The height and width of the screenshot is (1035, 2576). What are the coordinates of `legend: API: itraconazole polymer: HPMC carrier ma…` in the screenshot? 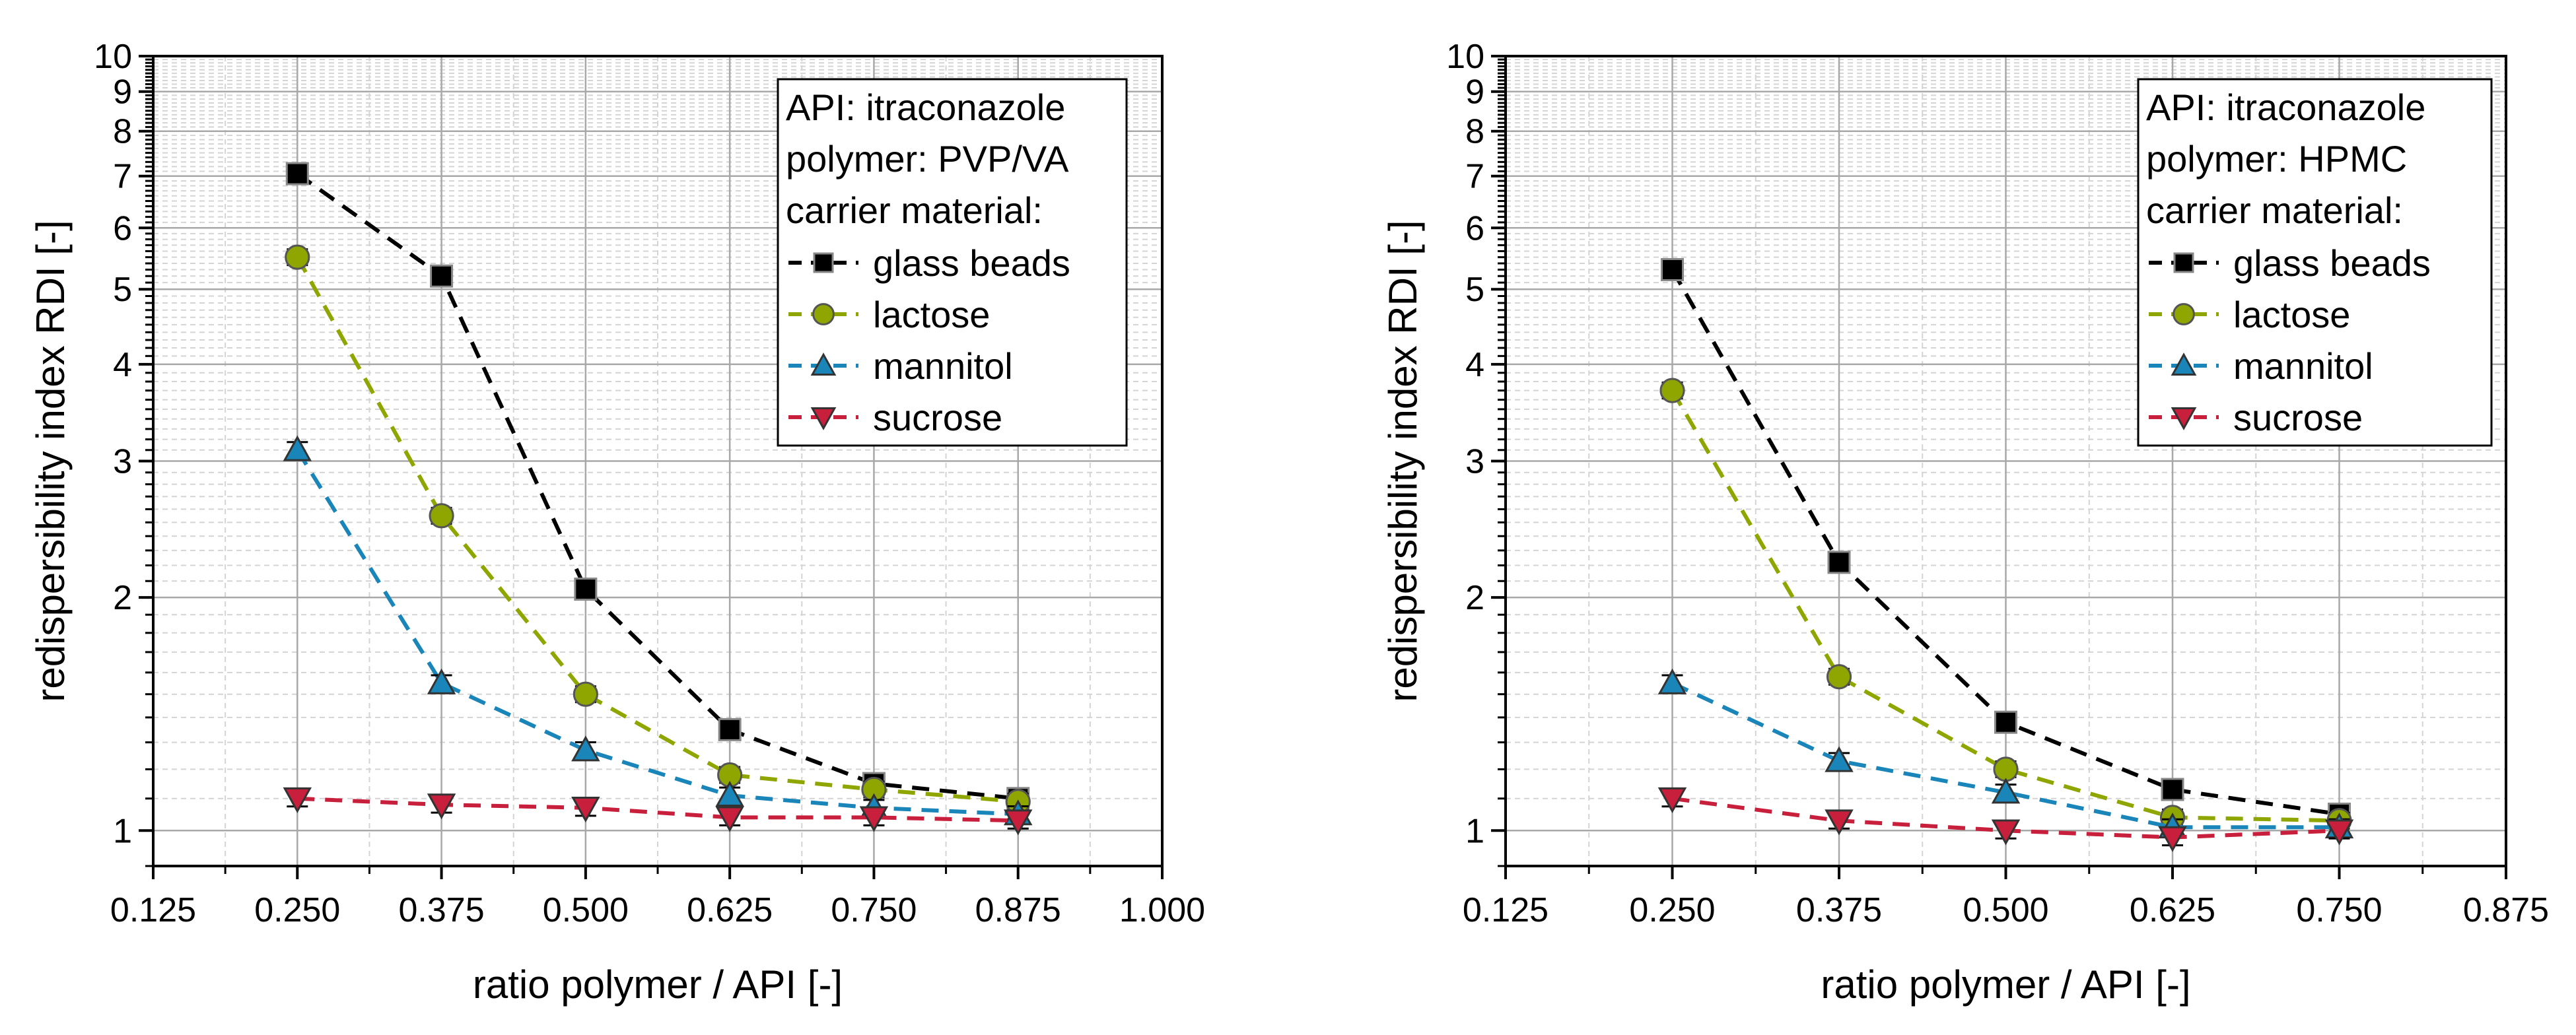 It's located at (2315, 262).